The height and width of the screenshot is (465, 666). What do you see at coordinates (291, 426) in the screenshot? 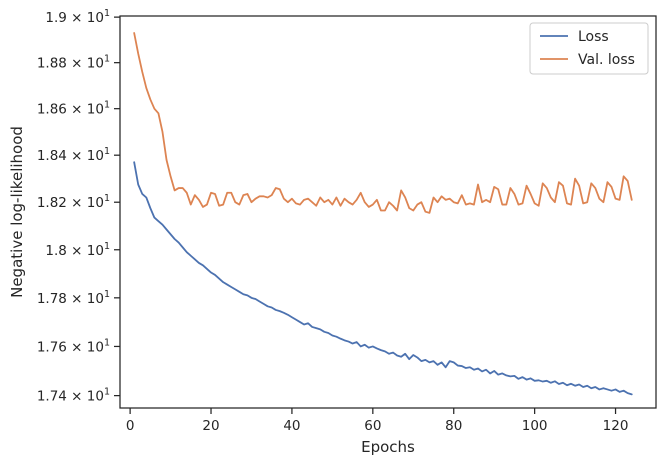
I see `x-tick-label: 40` at bounding box center [291, 426].